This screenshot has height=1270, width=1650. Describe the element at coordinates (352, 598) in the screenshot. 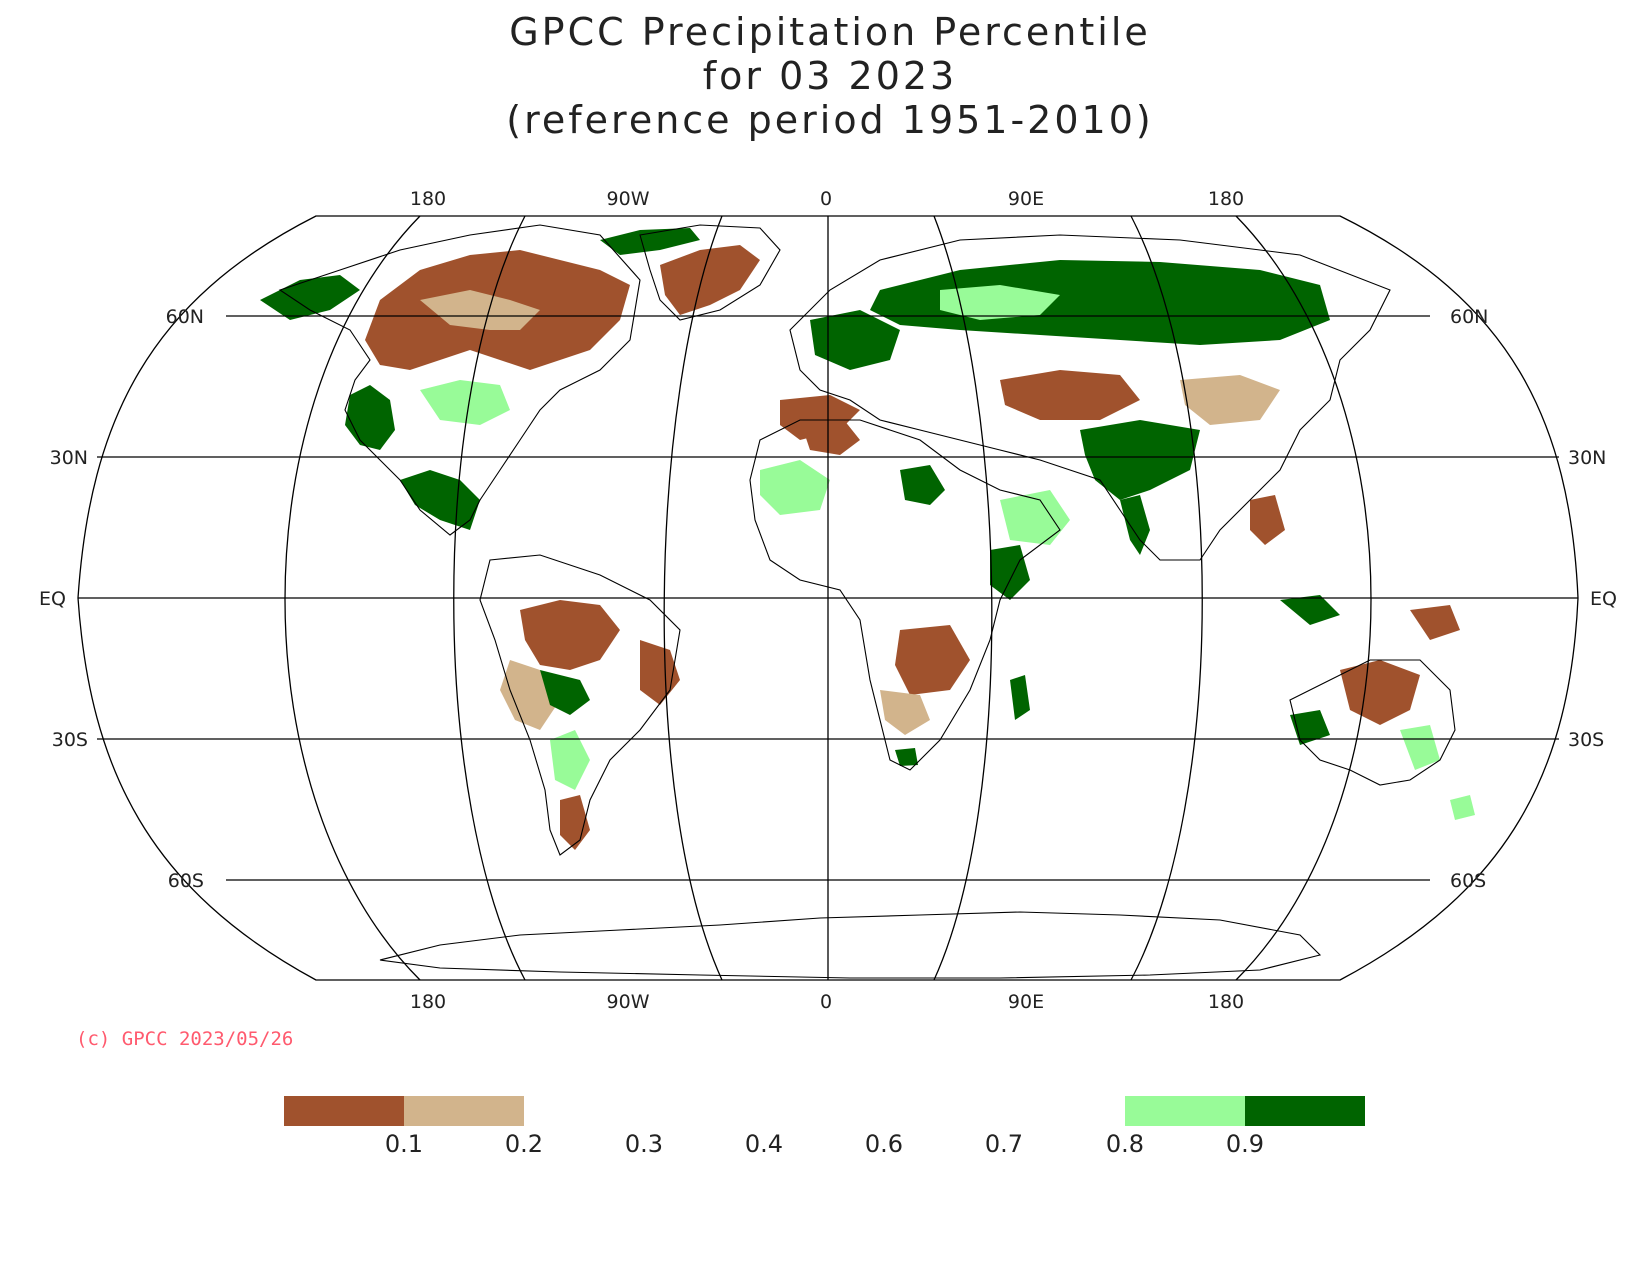

I see `meridian-135w` at that location.